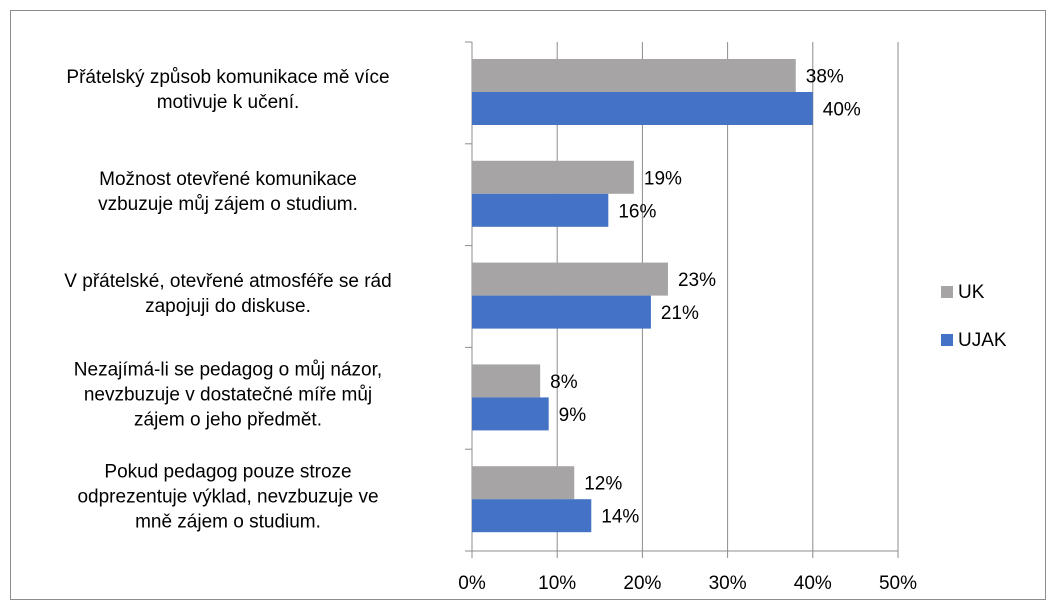  I want to click on legend-label: UJAK, so click(982, 340).